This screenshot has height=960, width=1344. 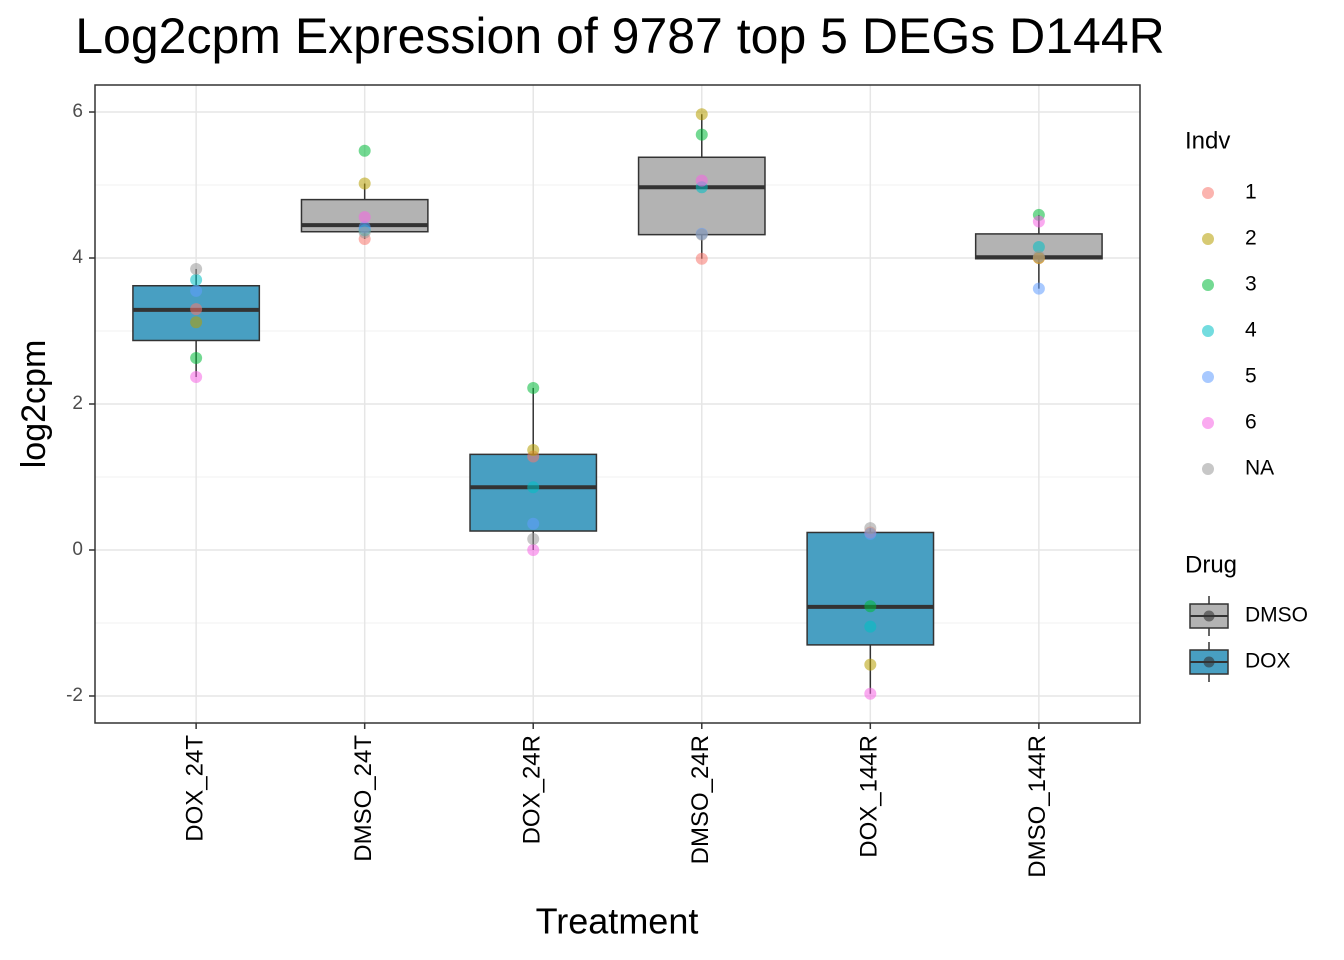 I want to click on y-tick-label: 6, so click(x=77, y=111).